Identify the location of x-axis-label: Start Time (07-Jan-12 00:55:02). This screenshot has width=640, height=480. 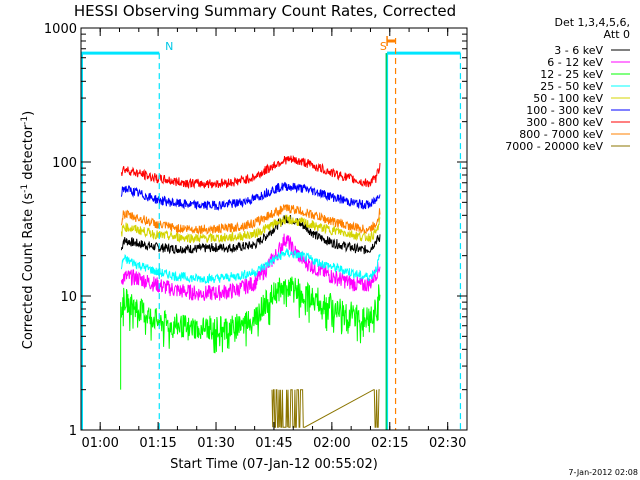
(274, 464).